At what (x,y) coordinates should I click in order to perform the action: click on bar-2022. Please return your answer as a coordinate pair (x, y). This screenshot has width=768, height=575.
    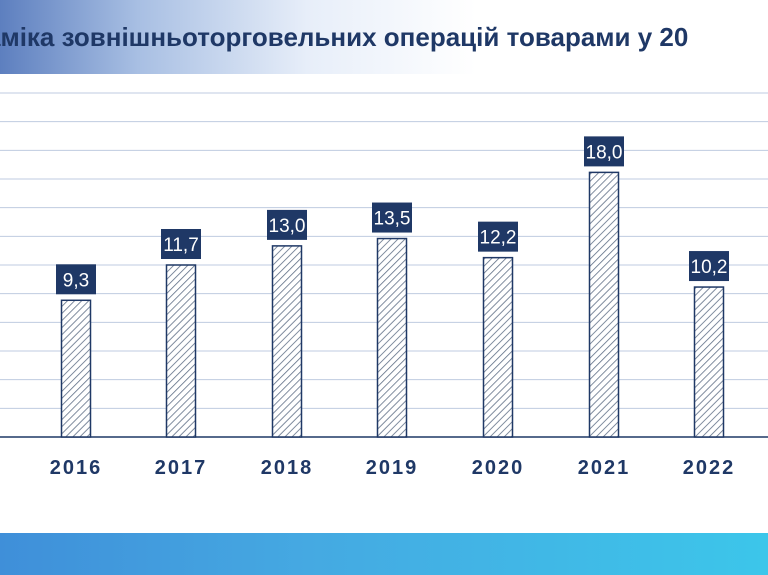
    Looking at the image, I should click on (709, 362).